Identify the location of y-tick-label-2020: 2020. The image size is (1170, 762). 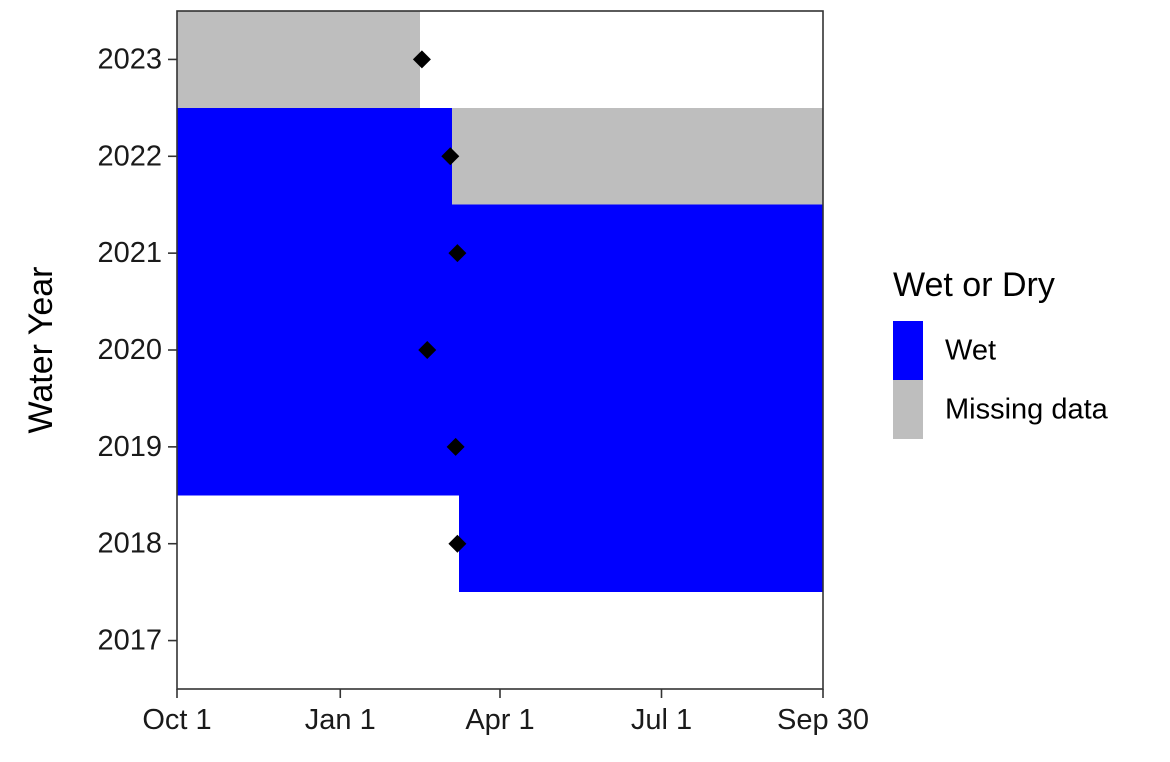
(129, 350).